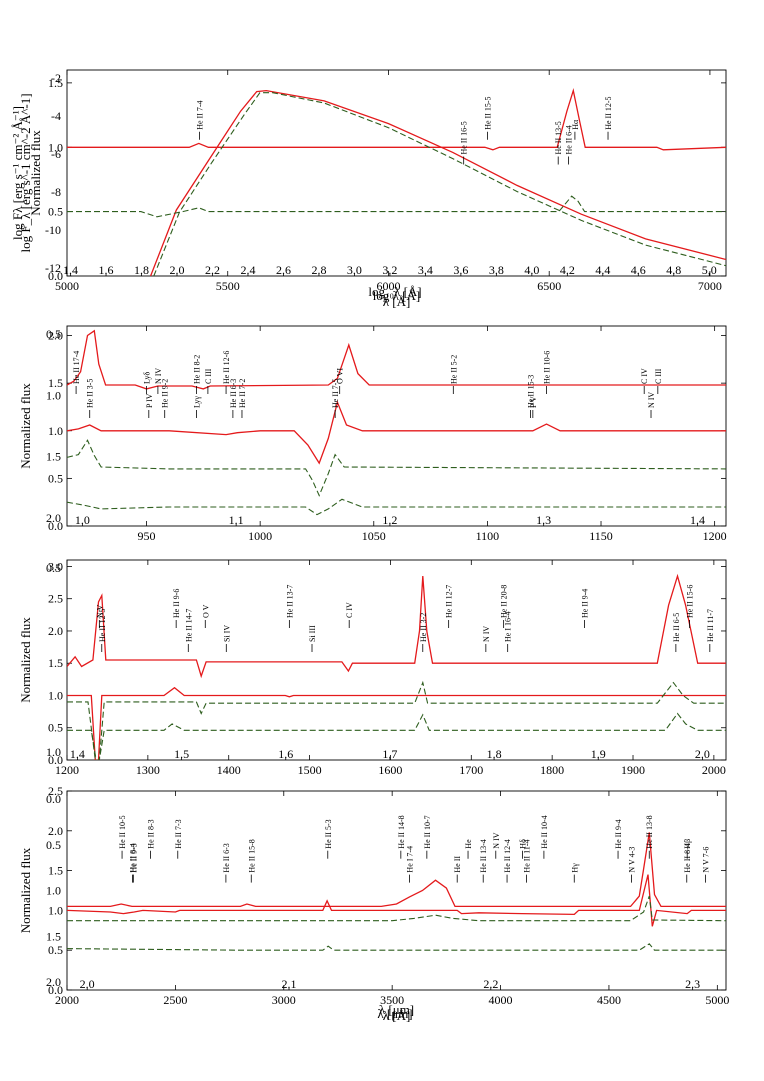  I want to click on line-label: He II 3-2, so click(423, 627).